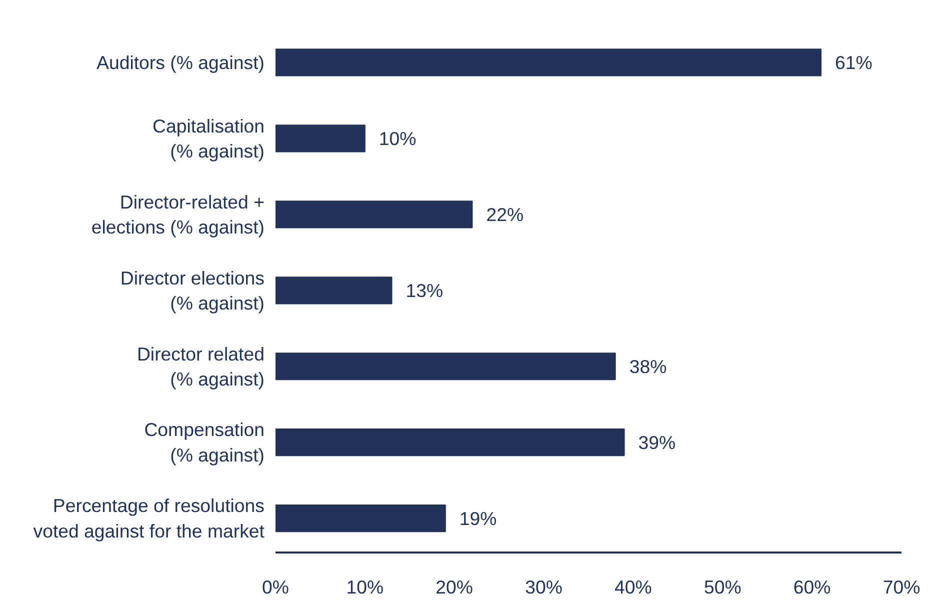 The width and height of the screenshot is (941, 610). What do you see at coordinates (204, 442) in the screenshot?
I see `y-tick-label: Compensation (% against)` at bounding box center [204, 442].